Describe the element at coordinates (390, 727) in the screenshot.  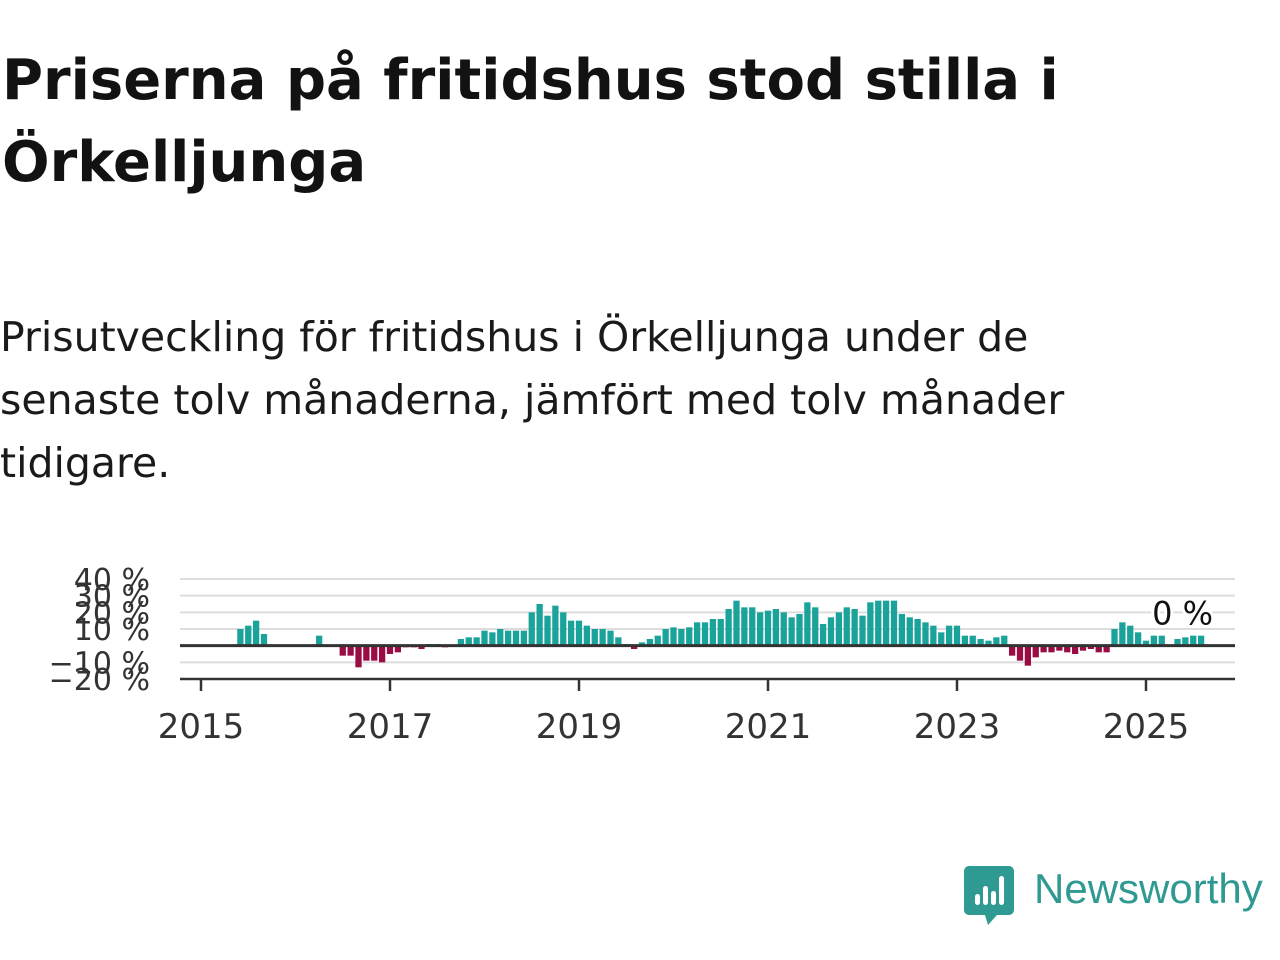
I see `x-tick-label: 2017` at that location.